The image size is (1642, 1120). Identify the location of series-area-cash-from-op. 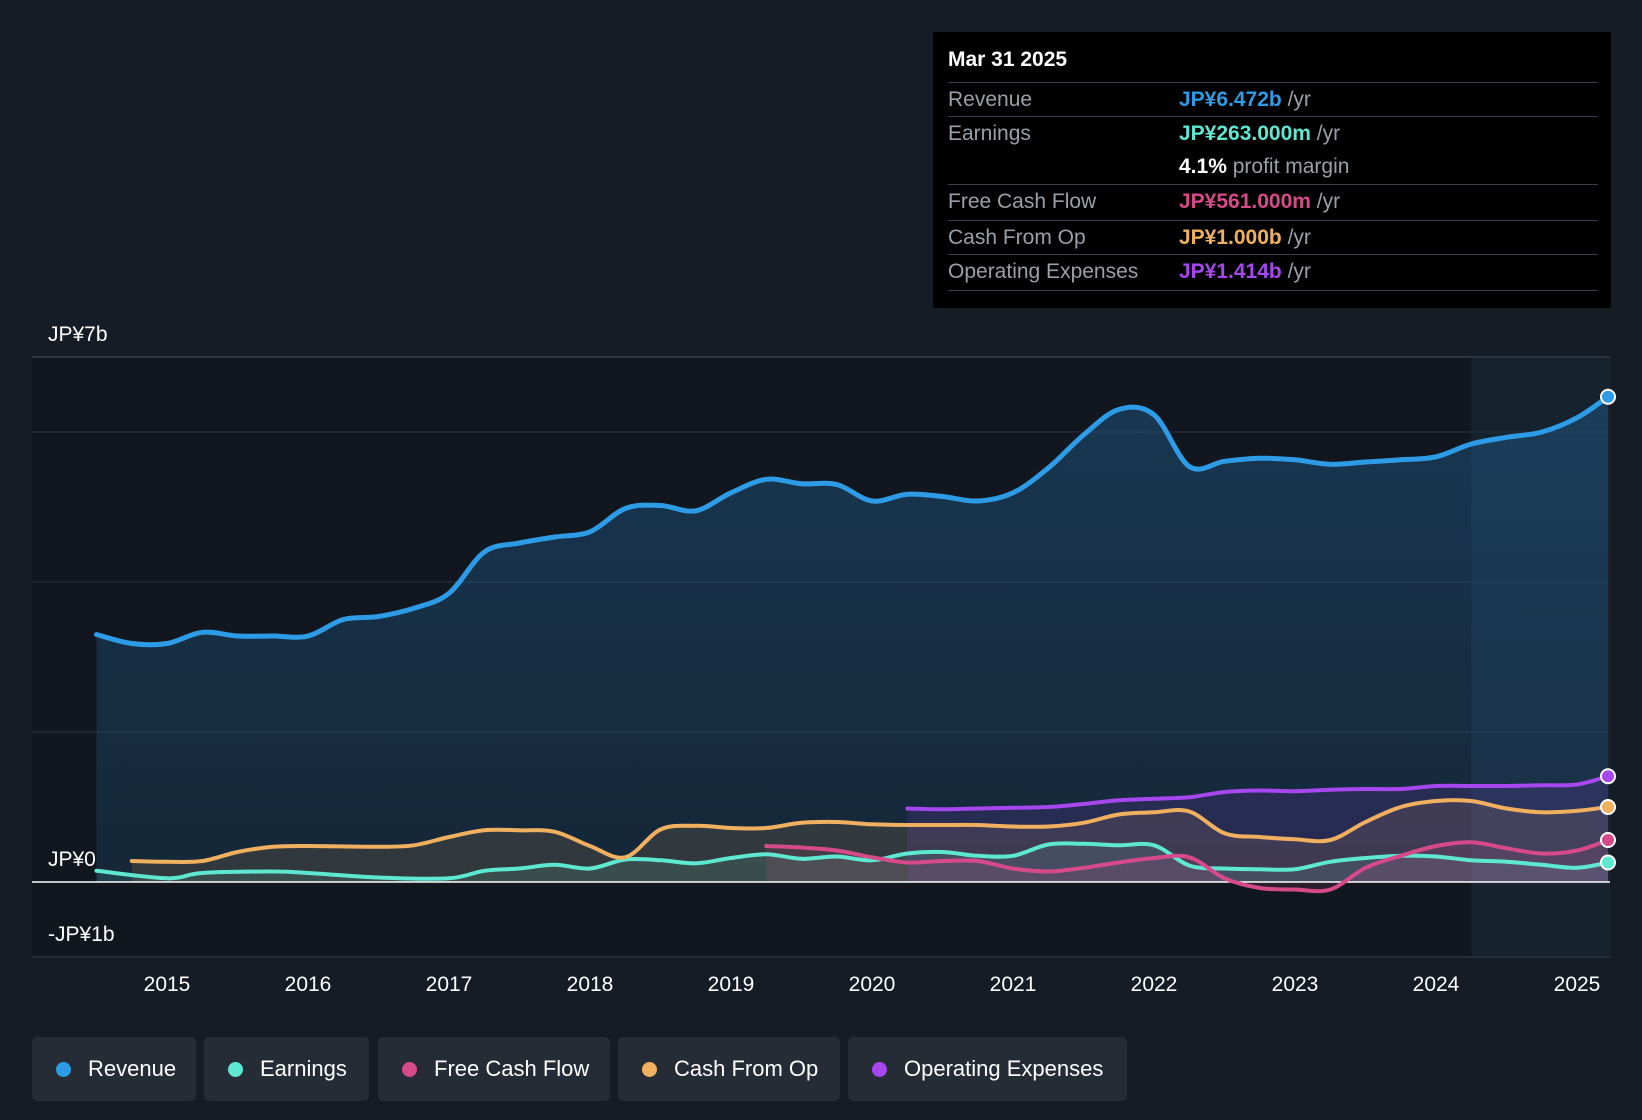
(869, 841).